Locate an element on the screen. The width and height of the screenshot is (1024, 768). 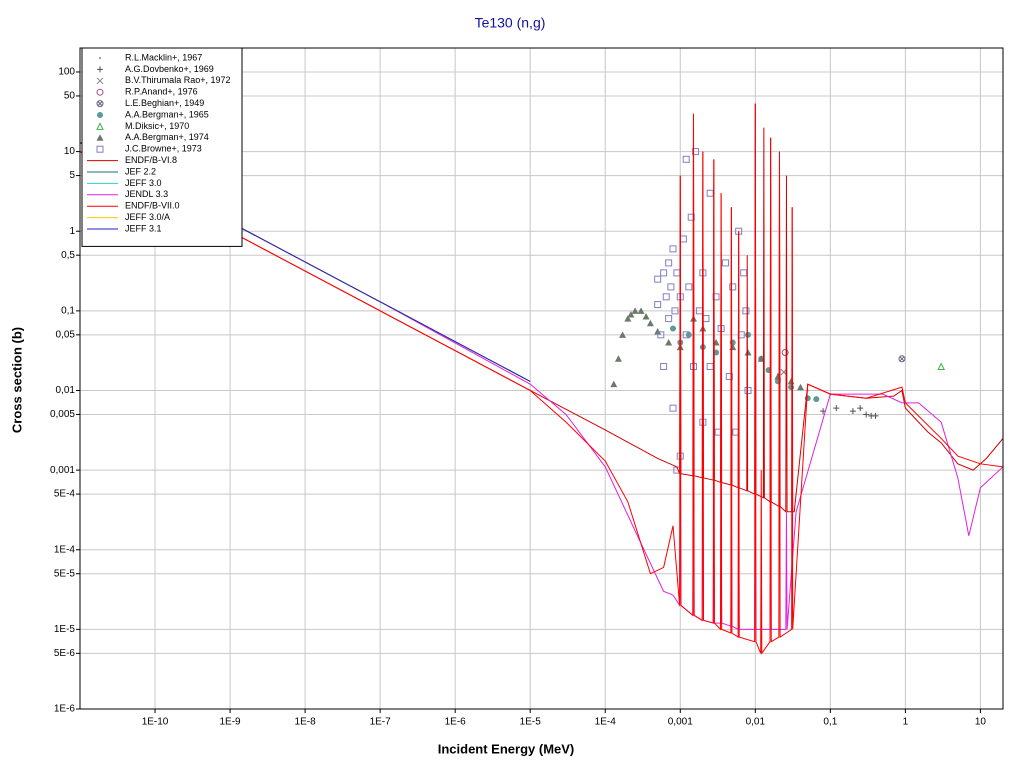
legend-label: JEFF 3.0 is located at coordinates (143, 183).